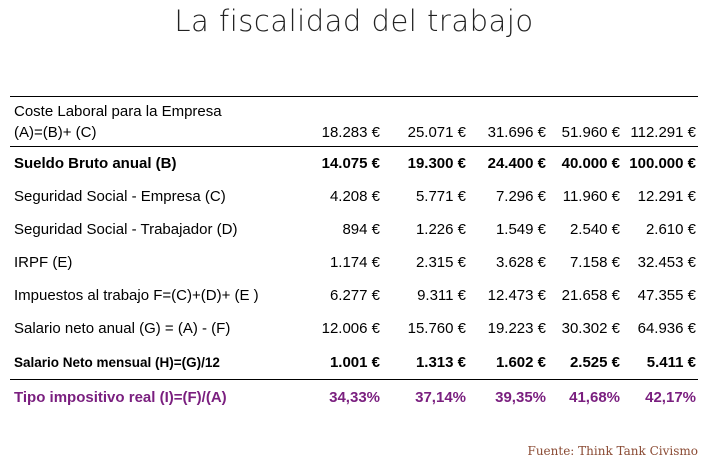  I want to click on value-cell: 18.283 €, so click(350, 132).